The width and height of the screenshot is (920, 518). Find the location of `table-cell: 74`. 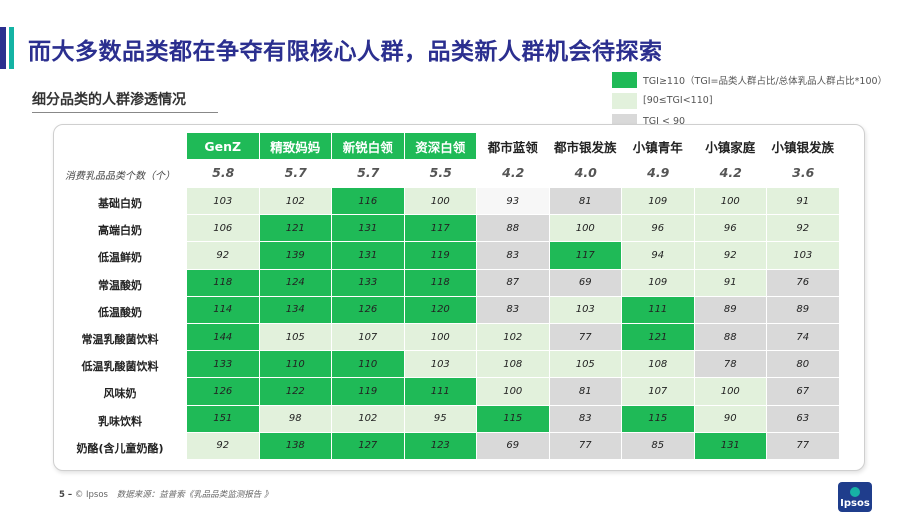

table-cell: 74 is located at coordinates (803, 337).